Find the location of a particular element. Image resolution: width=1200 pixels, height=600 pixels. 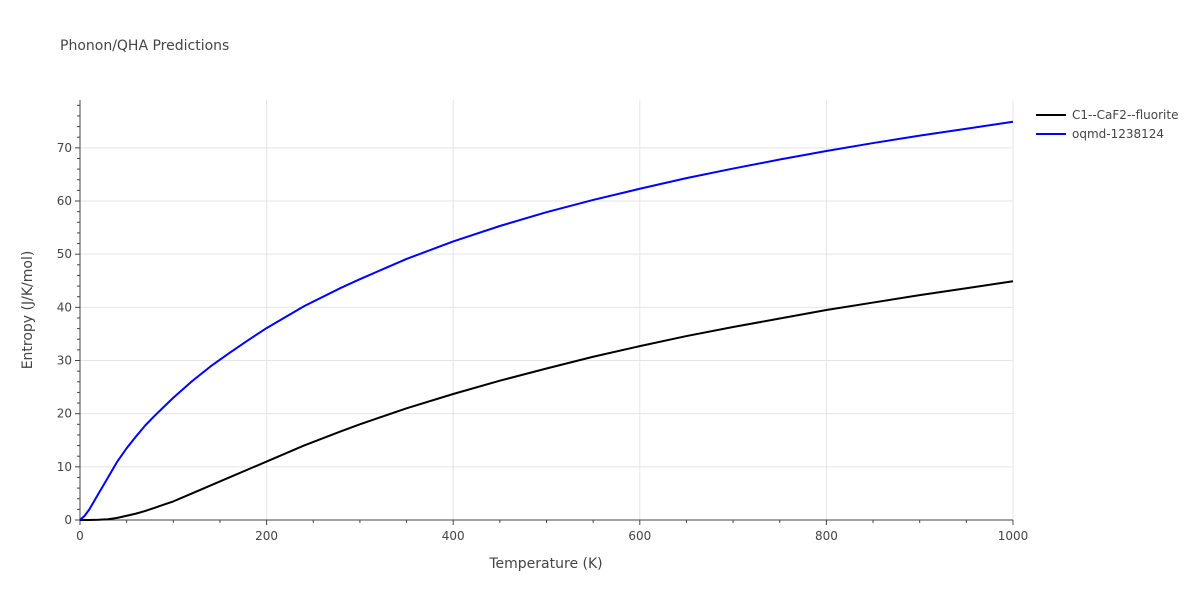

chart-title: Phonon/QHA Predictions is located at coordinates (144, 46).